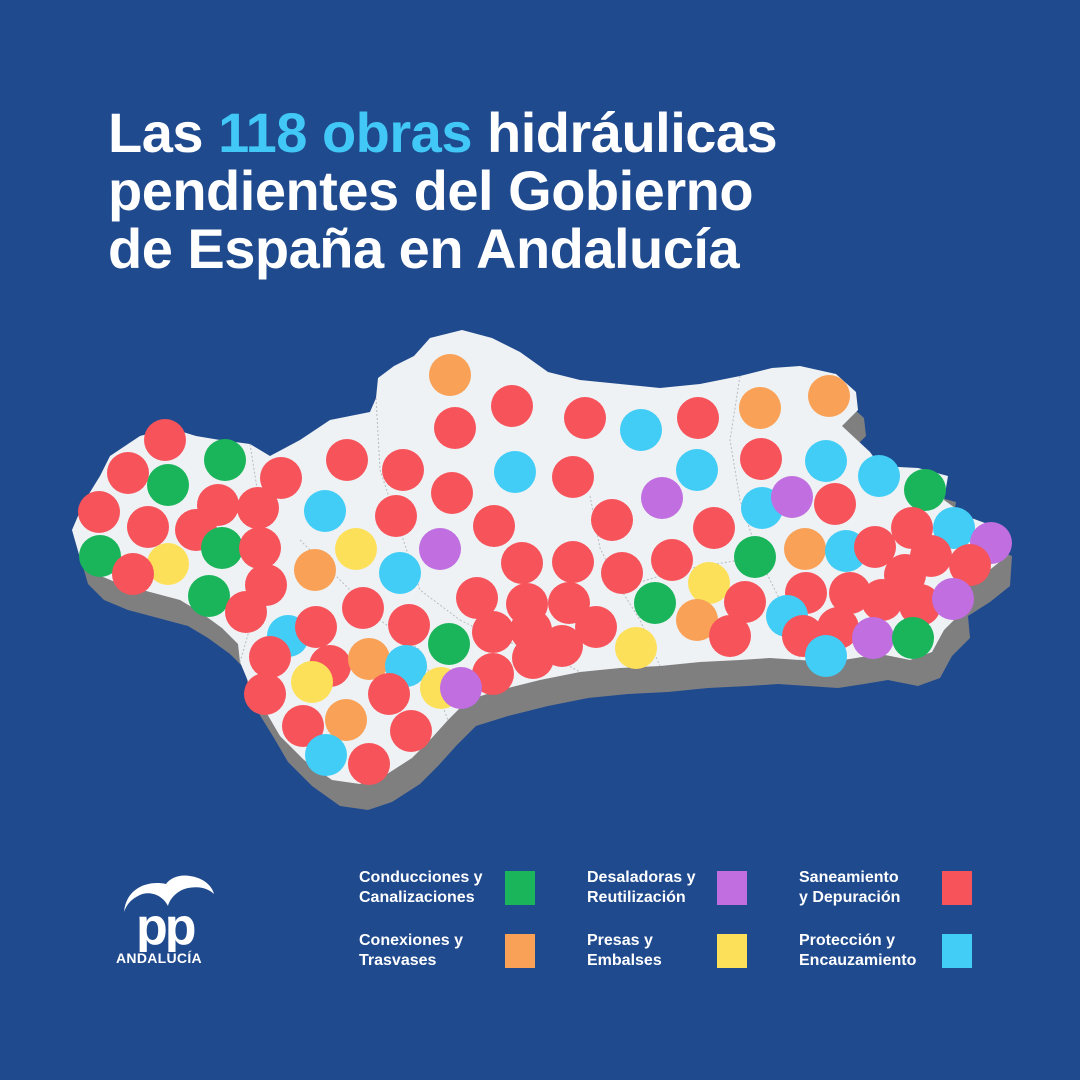 Image resolution: width=1080 pixels, height=1080 pixels. I want to click on title-line1-suffix: hidráulicas, so click(624, 132).